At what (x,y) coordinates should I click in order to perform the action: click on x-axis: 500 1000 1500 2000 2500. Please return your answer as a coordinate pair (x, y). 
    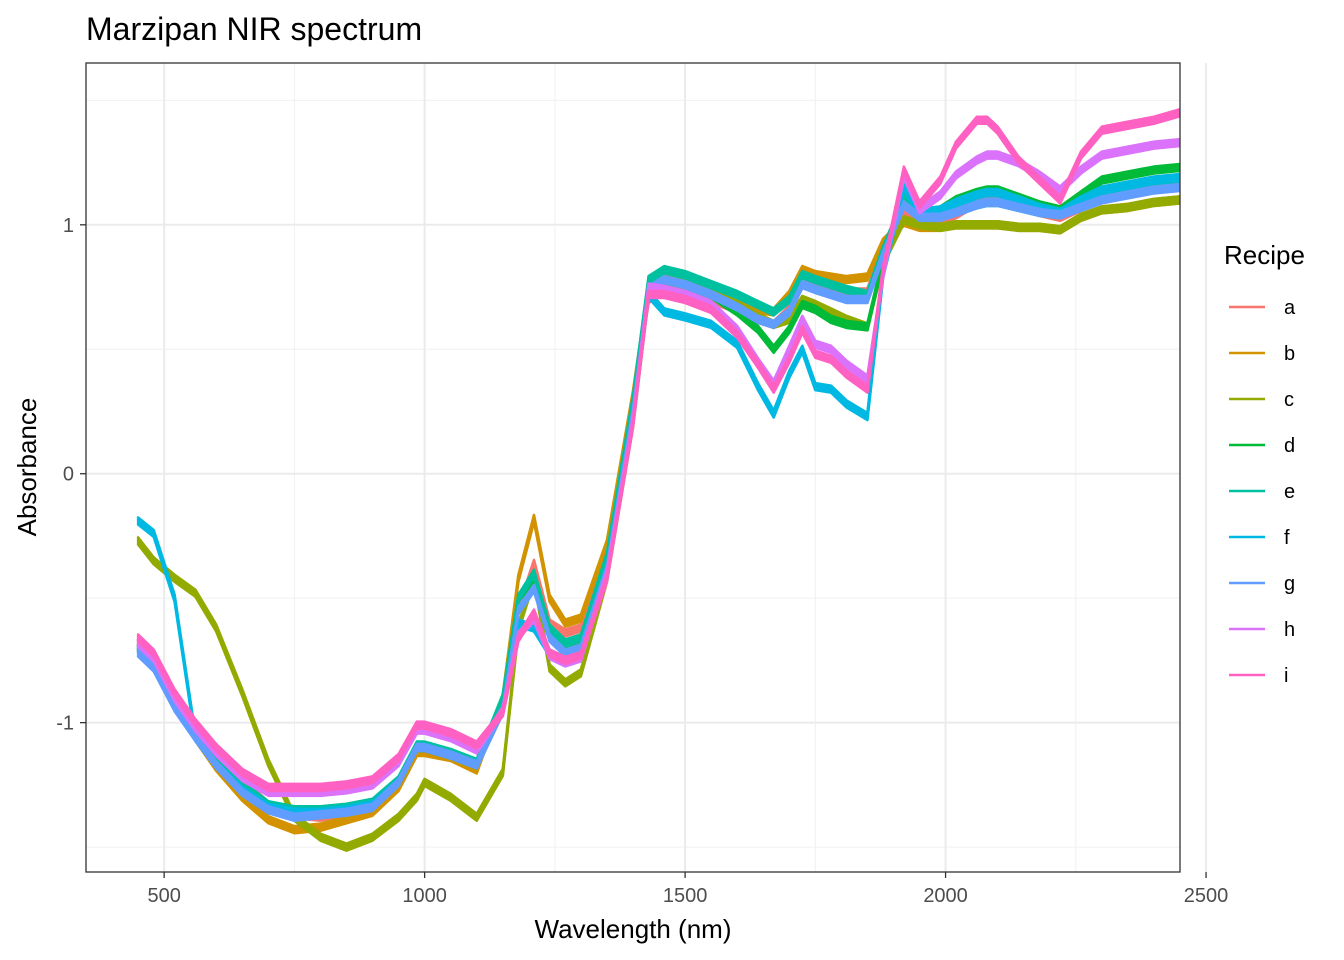
    Looking at the image, I should click on (687, 889).